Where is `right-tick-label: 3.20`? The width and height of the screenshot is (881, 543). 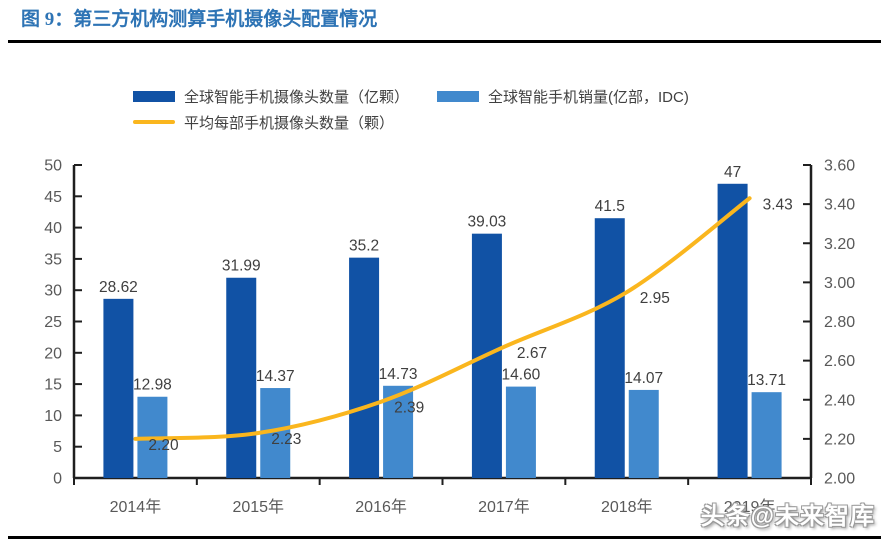
right-tick-label: 3.20 is located at coordinates (839, 244).